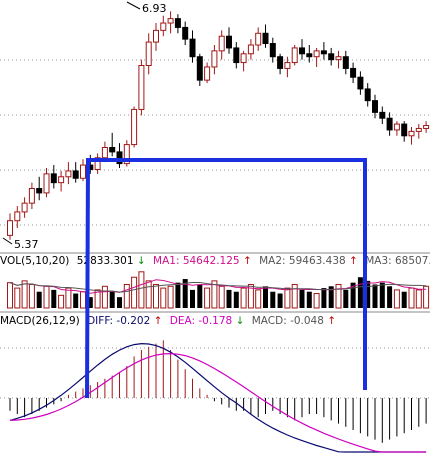  What do you see at coordinates (353, 261) in the screenshot?
I see `volume-ma2-arrow: ↑` at bounding box center [353, 261].